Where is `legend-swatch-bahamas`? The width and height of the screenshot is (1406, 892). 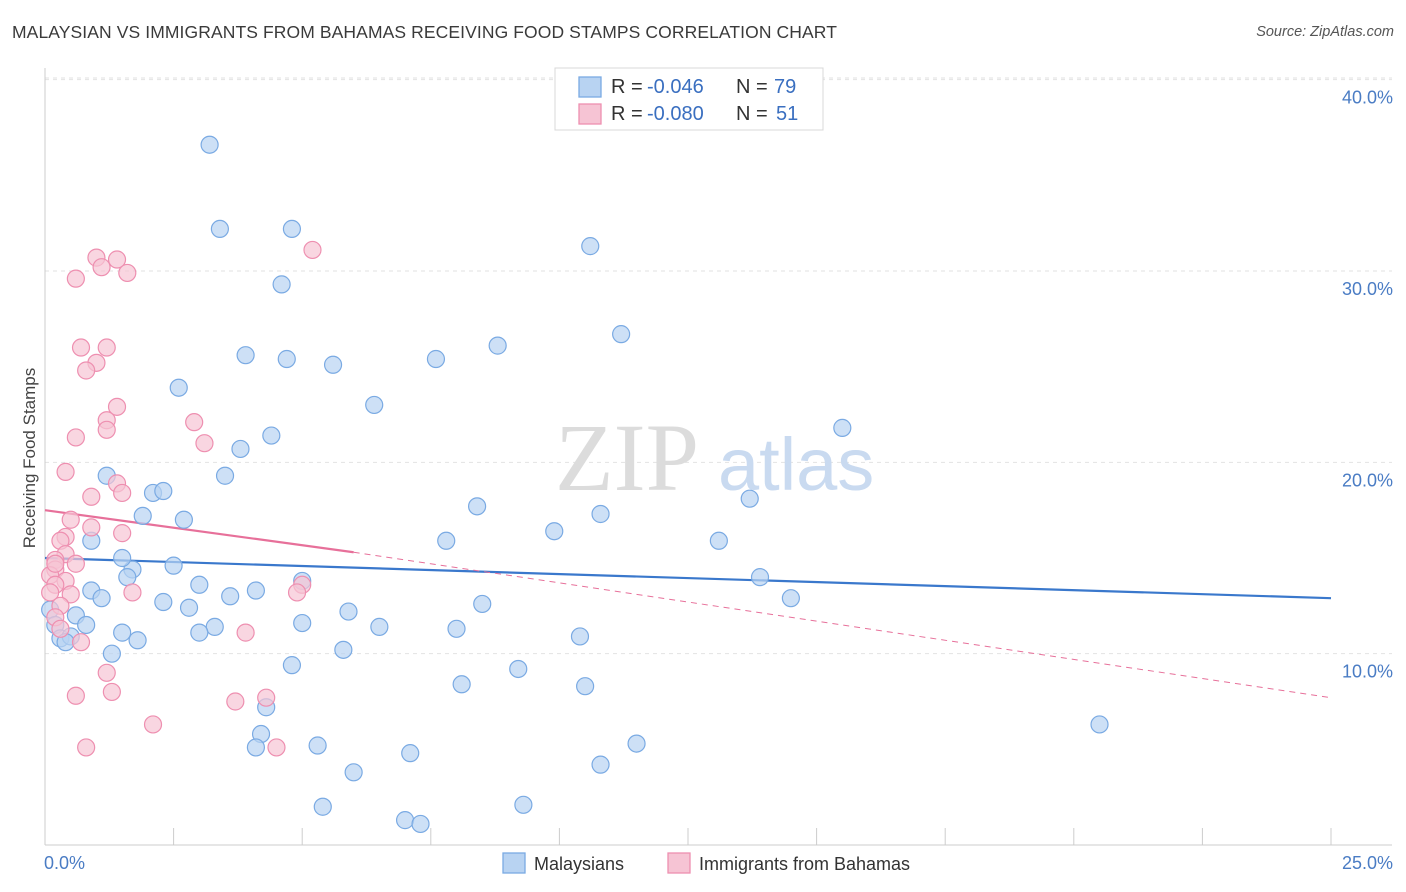
legend-swatch-bahamas is located at coordinates (590, 114).